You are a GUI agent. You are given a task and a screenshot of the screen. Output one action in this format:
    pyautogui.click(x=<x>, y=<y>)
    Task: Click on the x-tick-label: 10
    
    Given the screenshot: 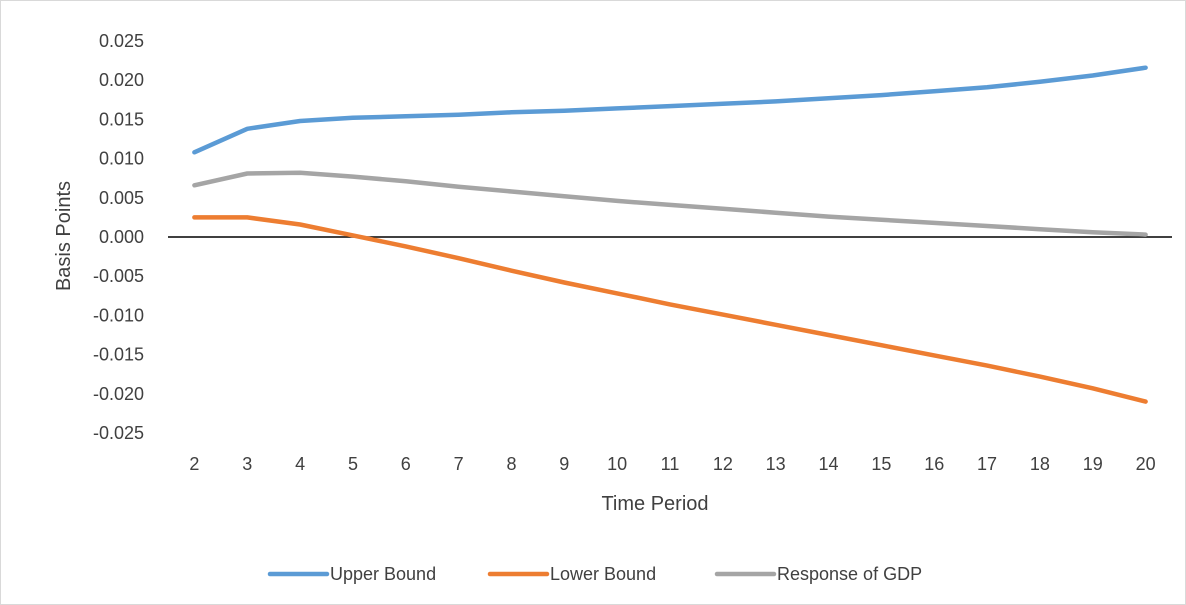 What is the action you would take?
    pyautogui.click(x=617, y=464)
    